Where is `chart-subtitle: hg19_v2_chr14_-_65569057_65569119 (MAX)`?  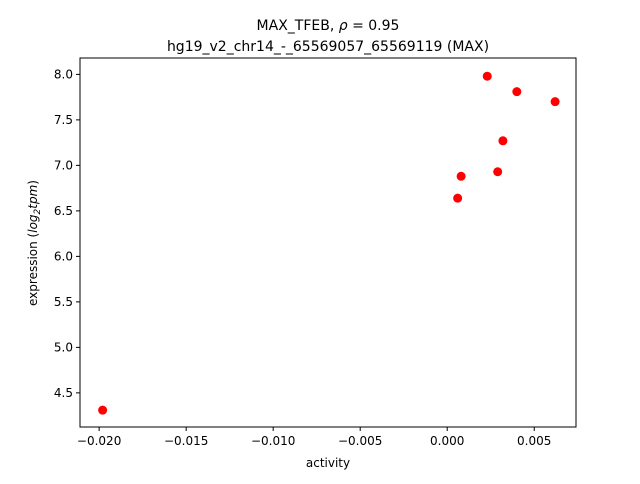
chart-subtitle: hg19_v2_chr14_-_65569057_65569119 (MAX) is located at coordinates (328, 47).